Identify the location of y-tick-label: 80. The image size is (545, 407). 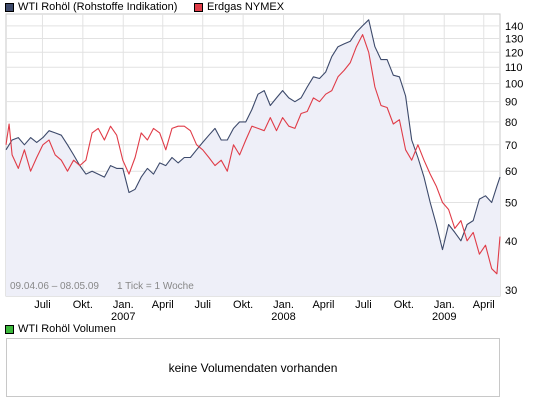
(511, 123).